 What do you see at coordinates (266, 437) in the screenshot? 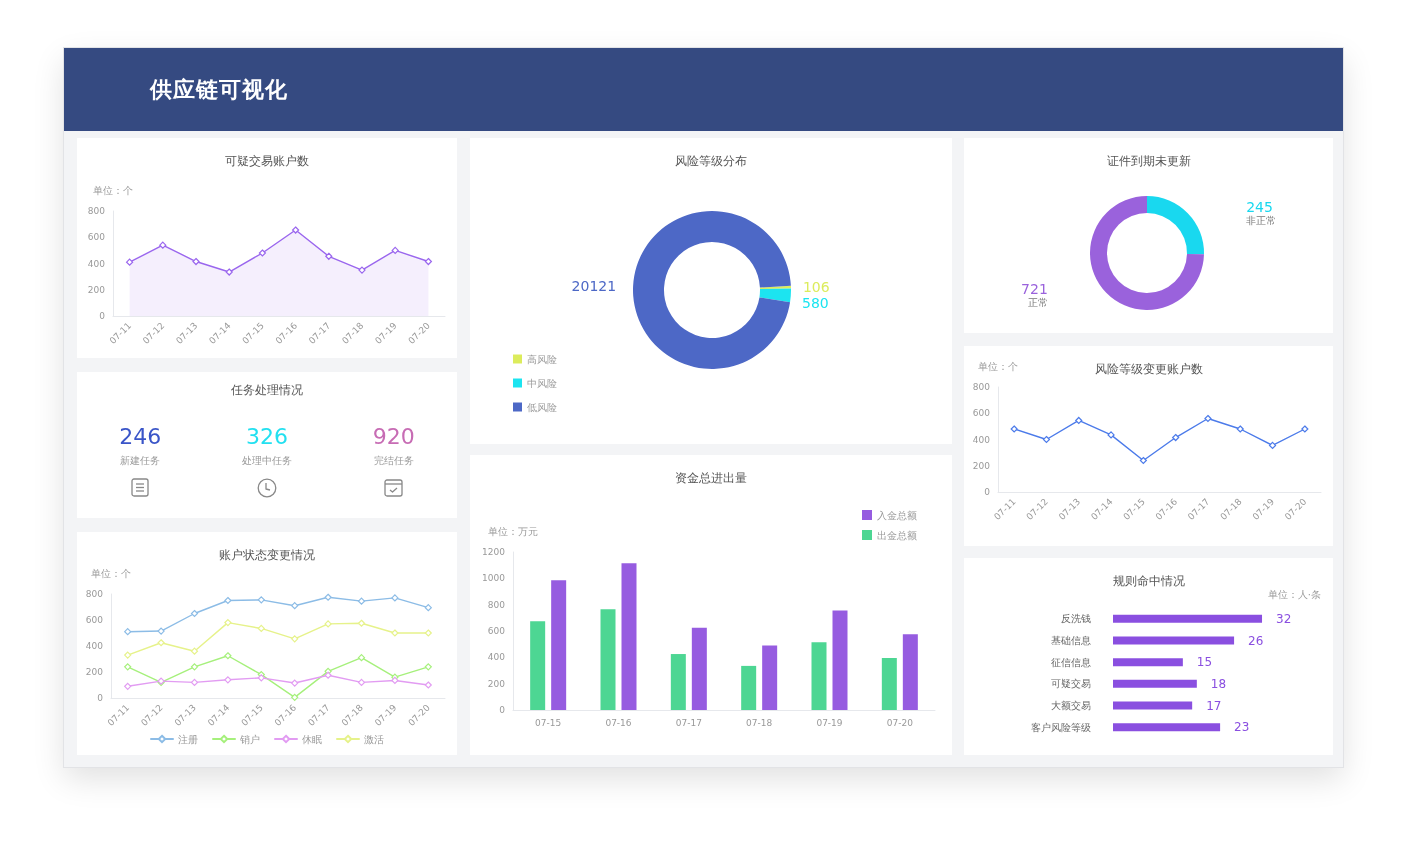
I see `data-label: 326` at bounding box center [266, 437].